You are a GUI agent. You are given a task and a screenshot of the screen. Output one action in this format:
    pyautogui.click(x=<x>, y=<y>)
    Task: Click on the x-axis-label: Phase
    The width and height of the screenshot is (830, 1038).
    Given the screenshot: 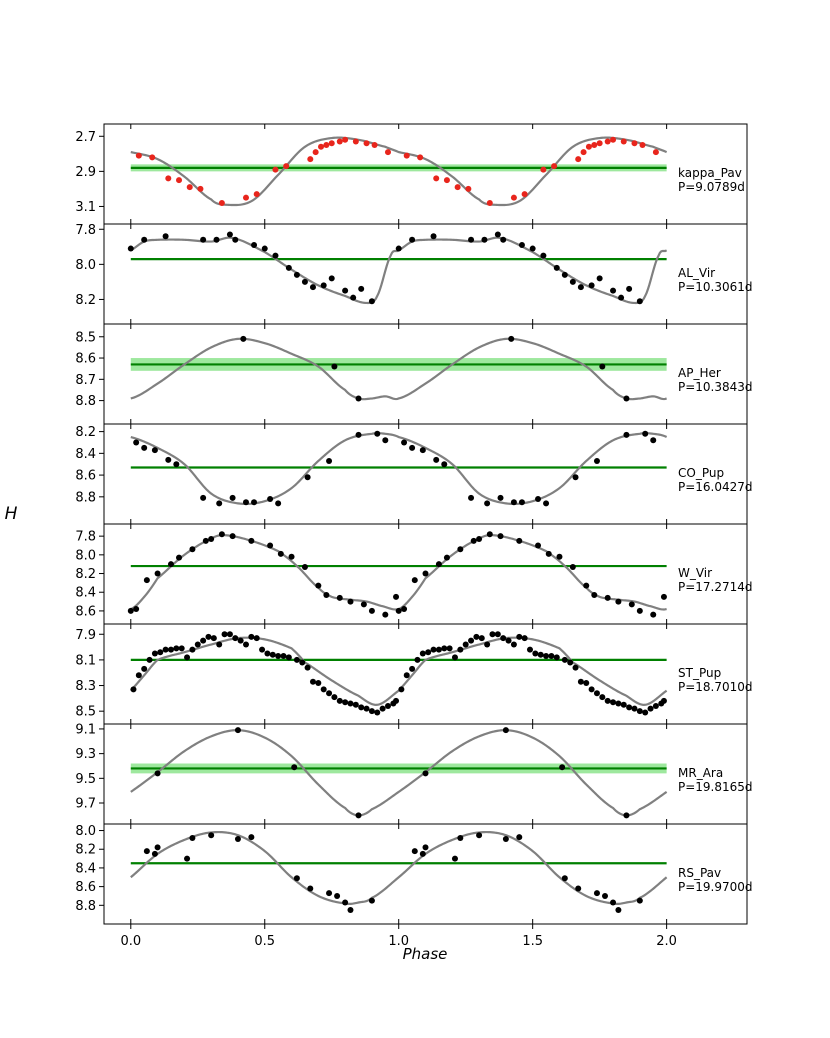 What is the action you would take?
    pyautogui.click(x=425, y=954)
    